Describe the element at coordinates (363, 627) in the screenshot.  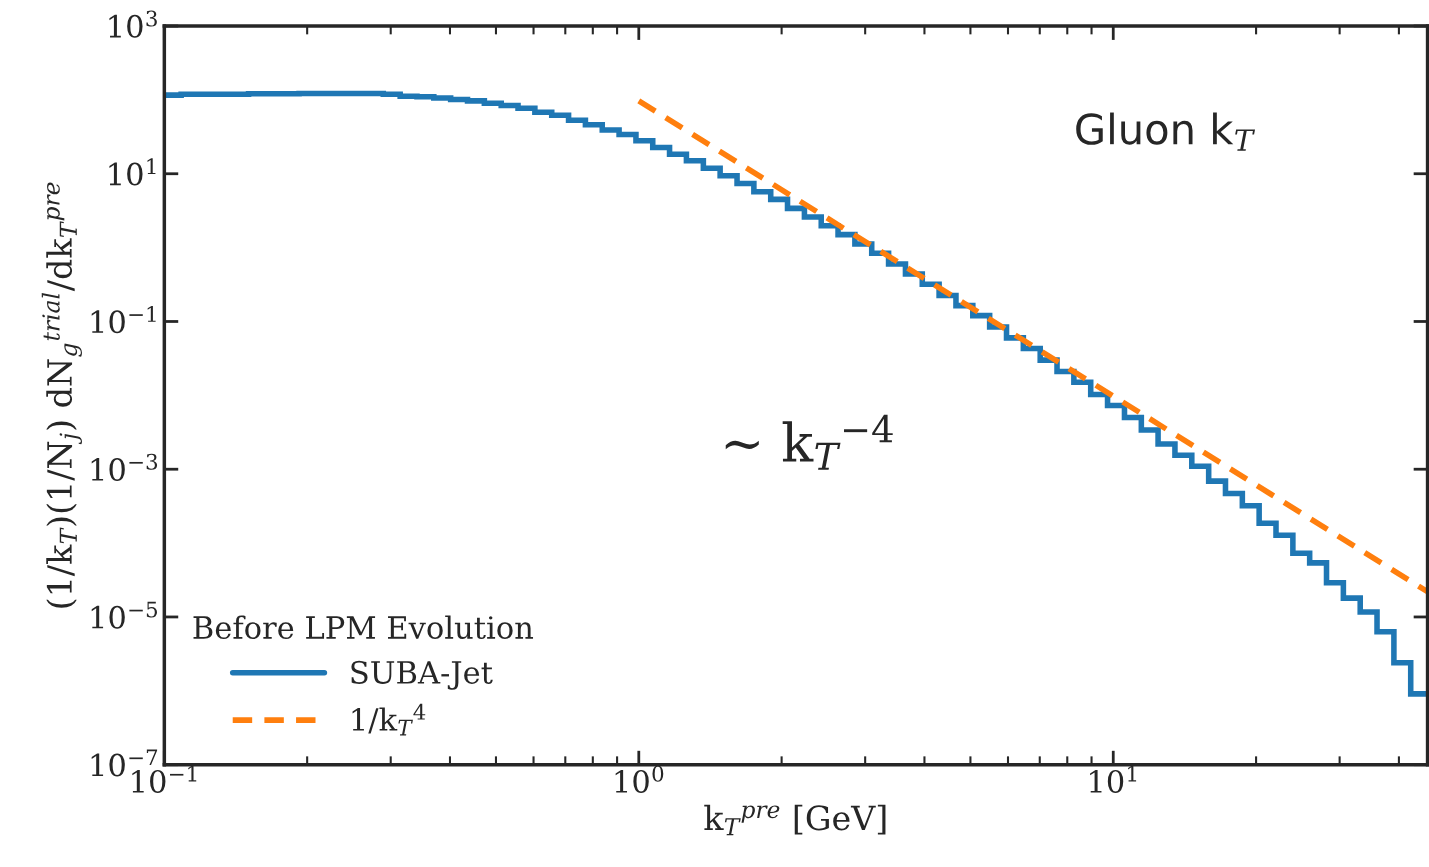
I see `legend-title: Before LPM Evolution` at that location.